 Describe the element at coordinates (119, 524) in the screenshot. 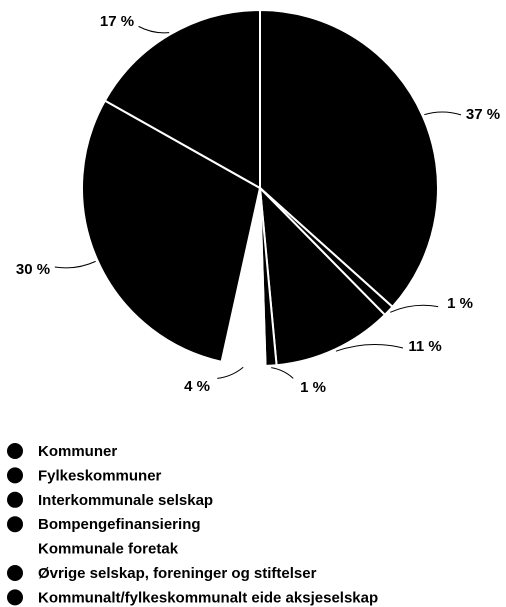

I see `legend-label: Bompengefinansiering` at that location.